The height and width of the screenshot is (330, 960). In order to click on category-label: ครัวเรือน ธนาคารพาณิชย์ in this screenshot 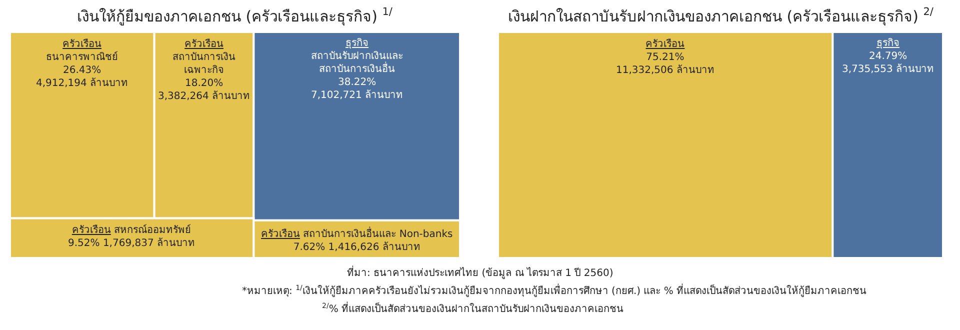, I will do `click(82, 50)`.